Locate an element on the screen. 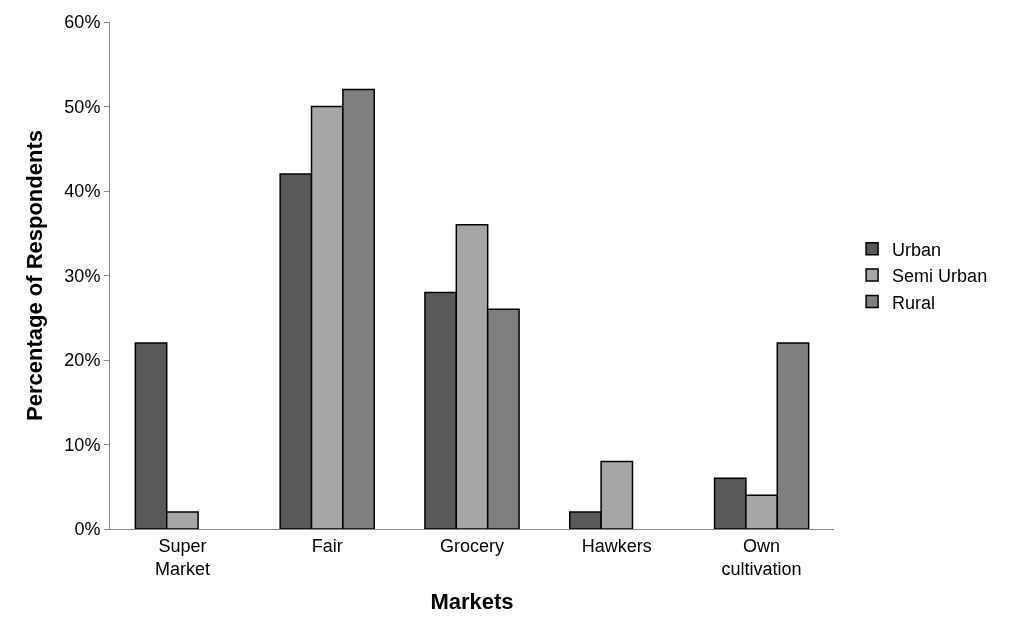 This screenshot has width=1035, height=629. x-axis-title: Markets is located at coordinates (472, 601).